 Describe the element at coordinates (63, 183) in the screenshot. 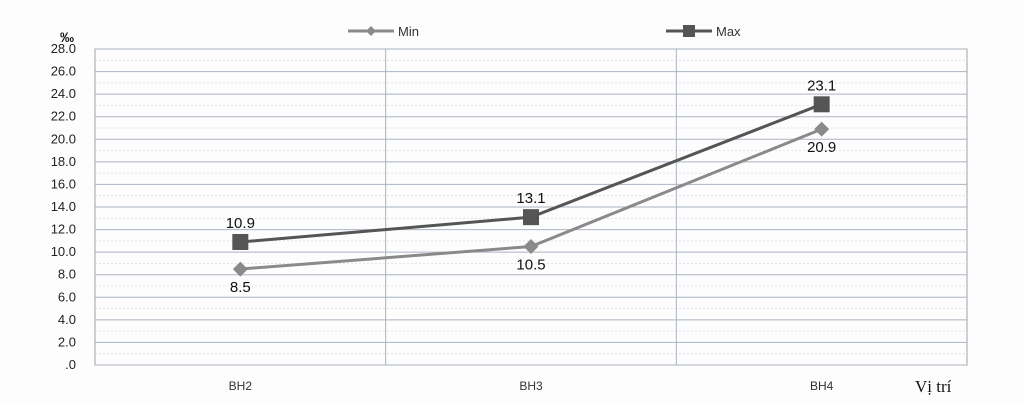

I see `y-tick-label: 16.0` at that location.